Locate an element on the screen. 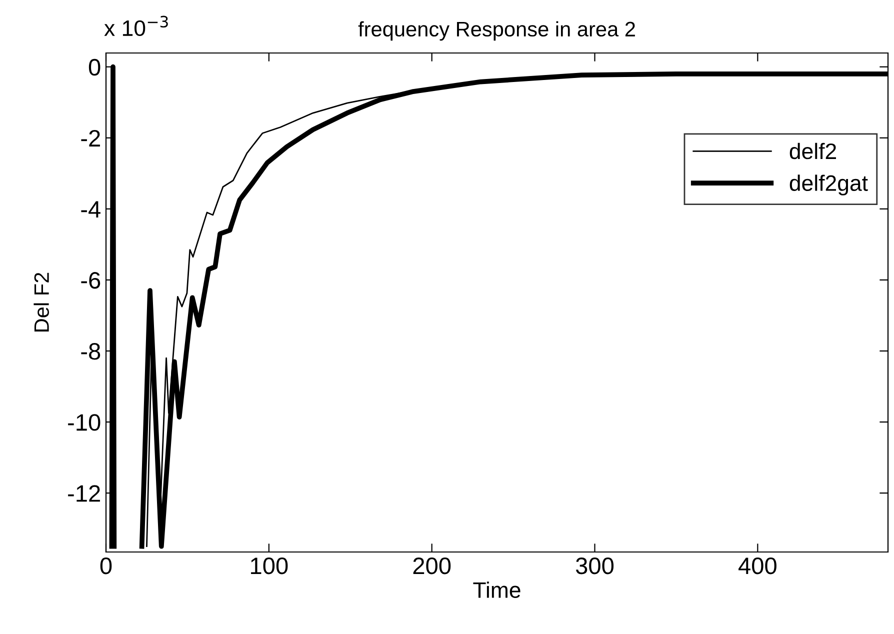  x-tick-label: 0 is located at coordinates (106, 565).